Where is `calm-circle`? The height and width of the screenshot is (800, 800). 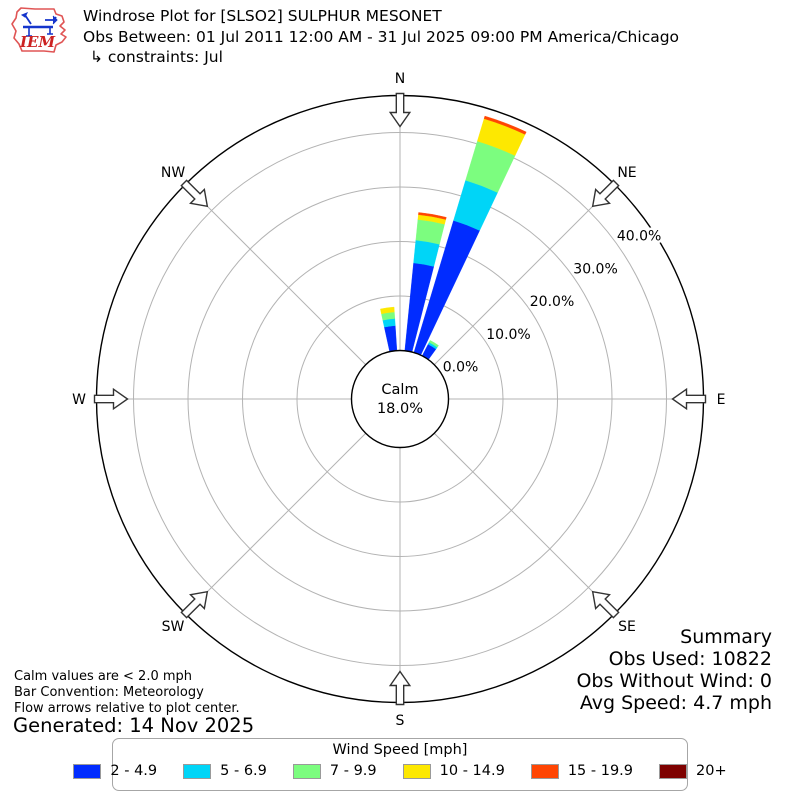 calm-circle is located at coordinates (400, 399).